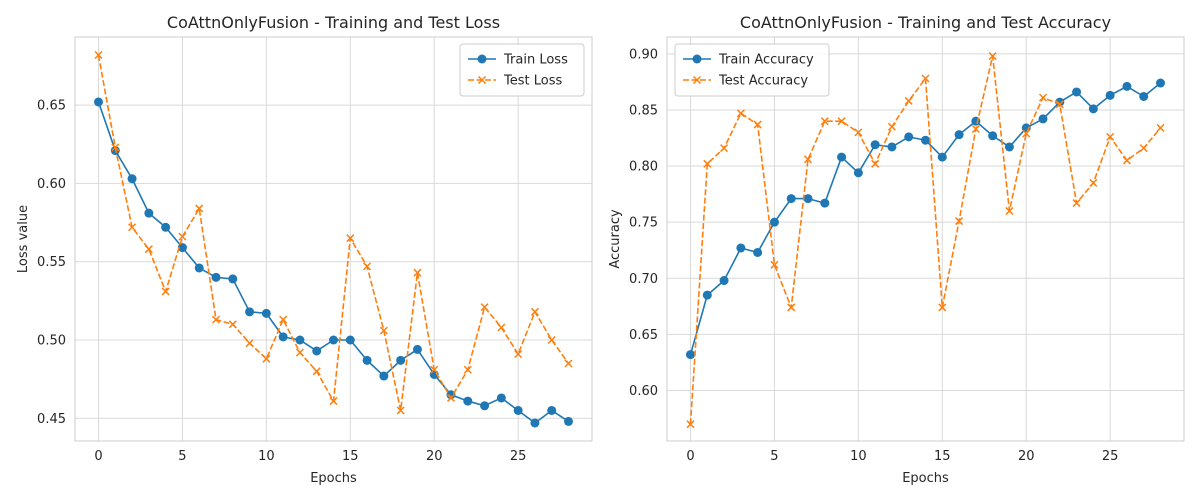 The height and width of the screenshot is (500, 1200). Describe the element at coordinates (643, 110) in the screenshot. I see `y-tick-label: 0.85` at that location.